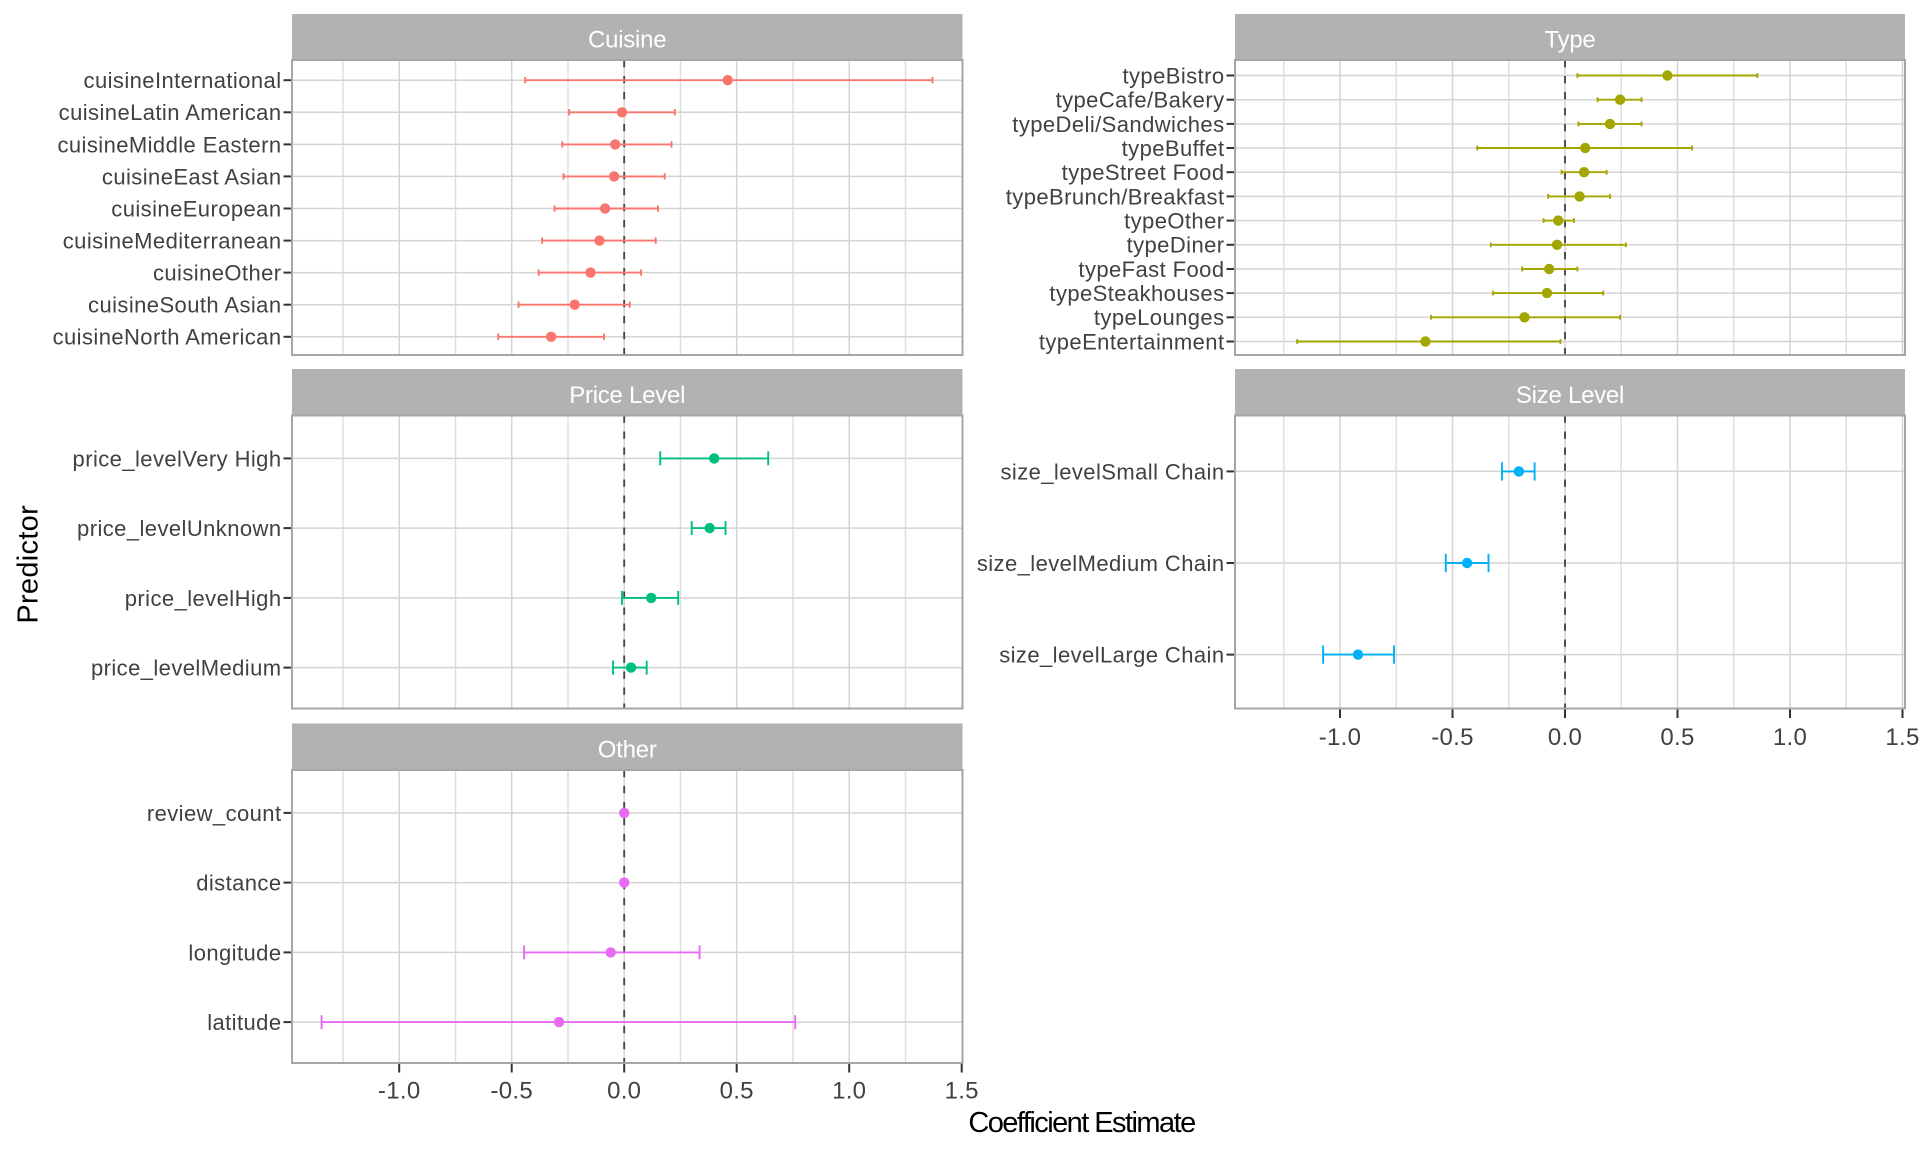  What do you see at coordinates (1111, 655) in the screenshot?
I see `svg-text: size_levelLarge Chain` at bounding box center [1111, 655].